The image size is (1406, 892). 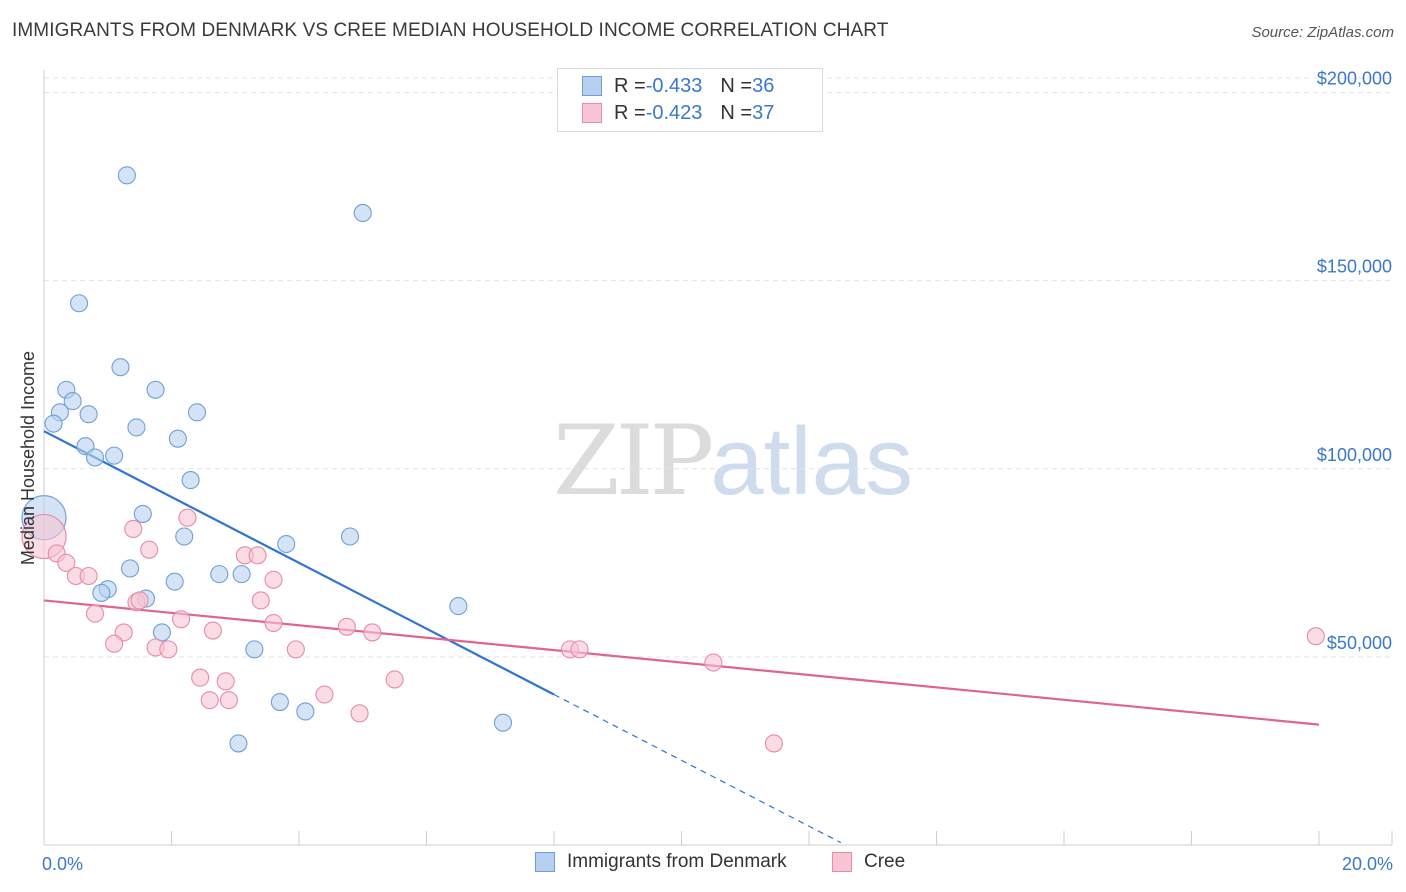 I want to click on cree-trend-line, so click(x=681, y=662).